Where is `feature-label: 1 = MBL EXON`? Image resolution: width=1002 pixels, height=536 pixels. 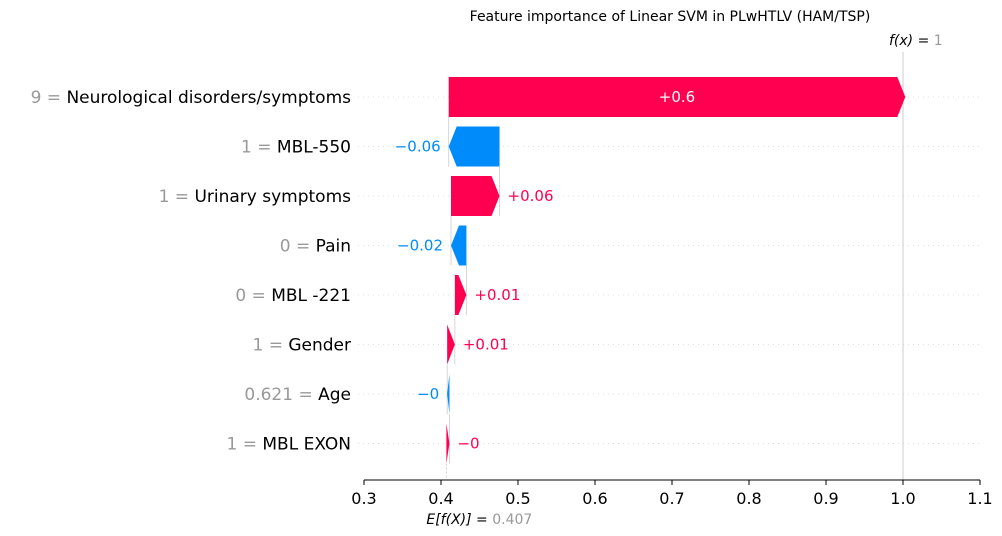 feature-label: 1 = MBL EXON is located at coordinates (289, 445).